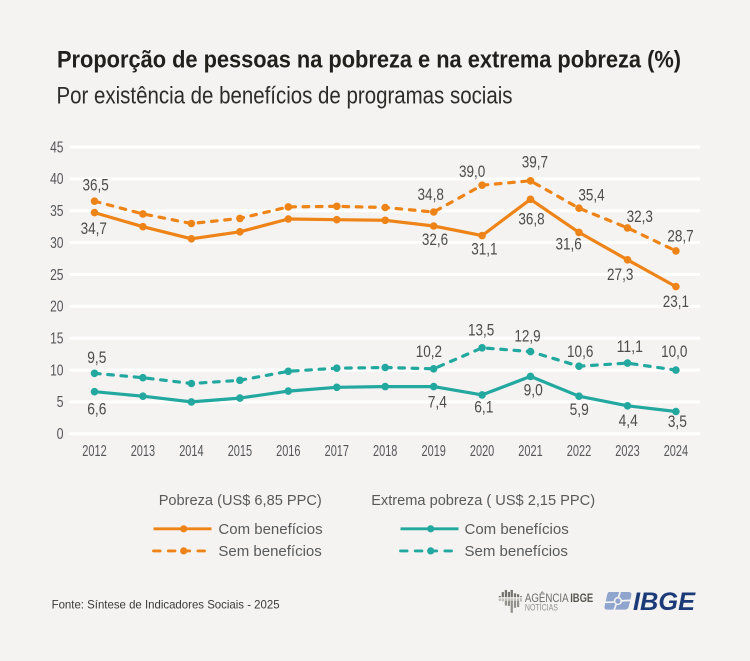  Describe the element at coordinates (435, 240) in the screenshot. I see `svg-text: 32,6` at that location.